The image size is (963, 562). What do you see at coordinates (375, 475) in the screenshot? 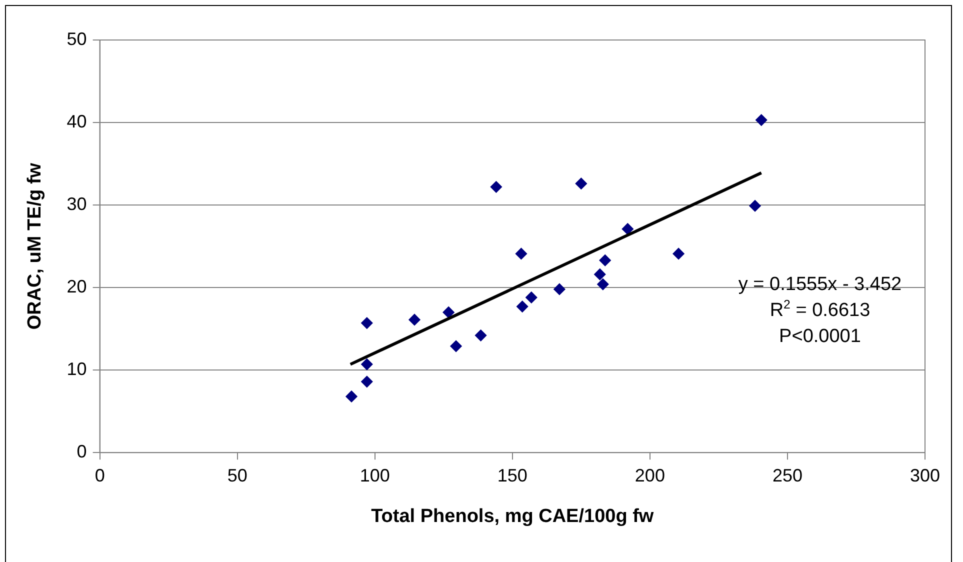
I see `x-tick-label: 100` at bounding box center [375, 475].